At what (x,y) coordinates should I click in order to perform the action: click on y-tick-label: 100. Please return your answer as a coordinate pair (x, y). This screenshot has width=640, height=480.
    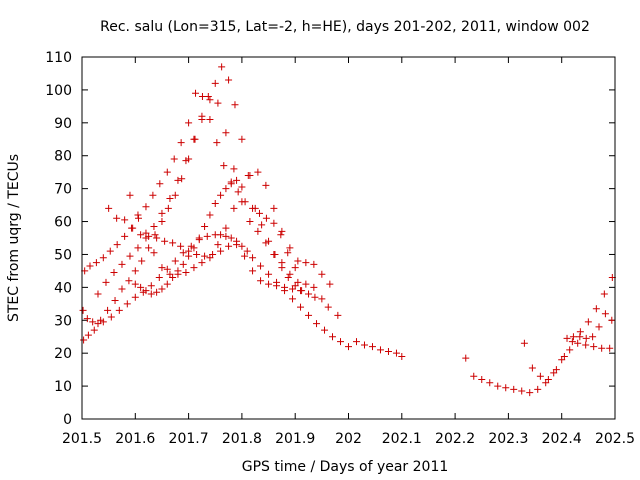
    Looking at the image, I should click on (58, 91).